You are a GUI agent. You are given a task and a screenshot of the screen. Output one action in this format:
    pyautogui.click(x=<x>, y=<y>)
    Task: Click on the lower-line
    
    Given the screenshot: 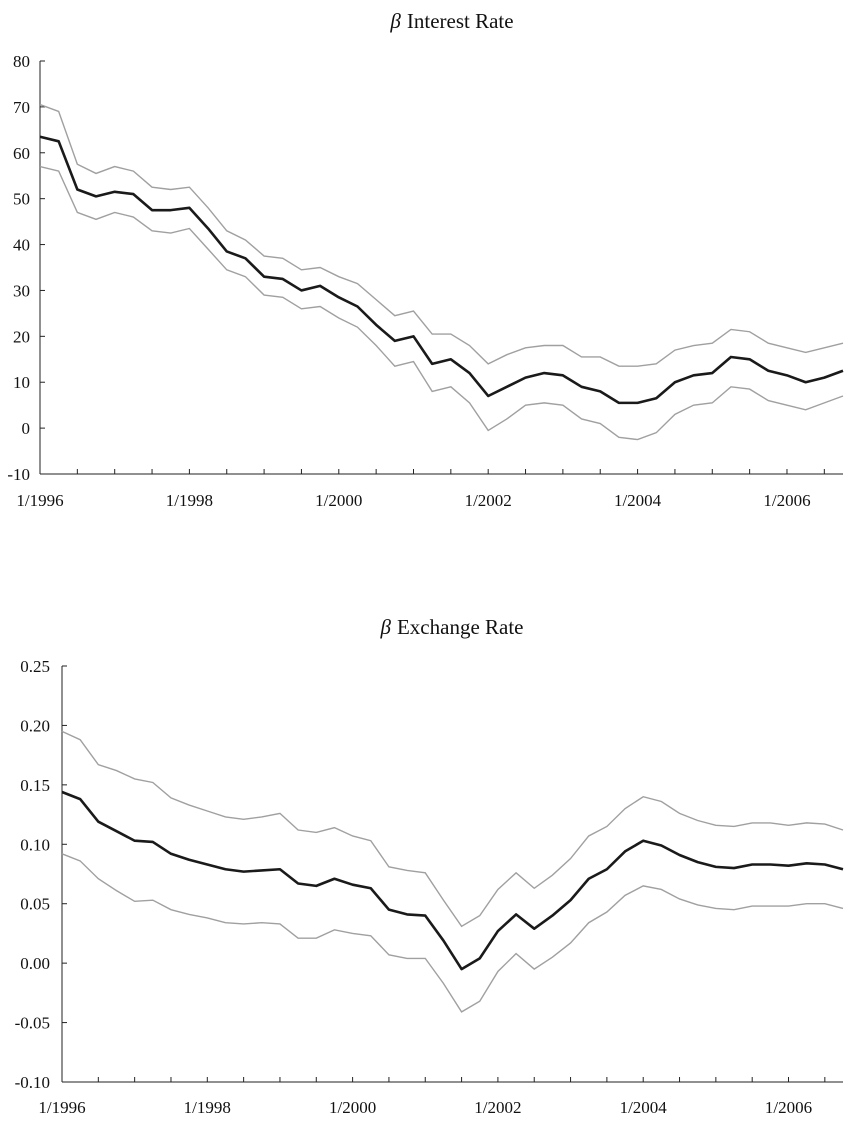 What is the action you would take?
    pyautogui.click(x=452, y=933)
    